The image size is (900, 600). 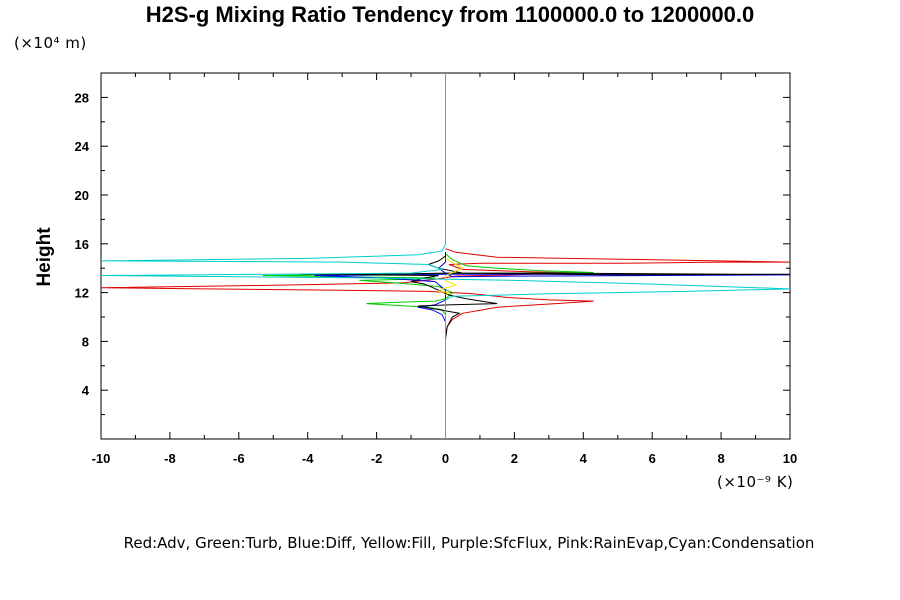 I want to click on y-tick-label: 28, so click(x=82, y=97).